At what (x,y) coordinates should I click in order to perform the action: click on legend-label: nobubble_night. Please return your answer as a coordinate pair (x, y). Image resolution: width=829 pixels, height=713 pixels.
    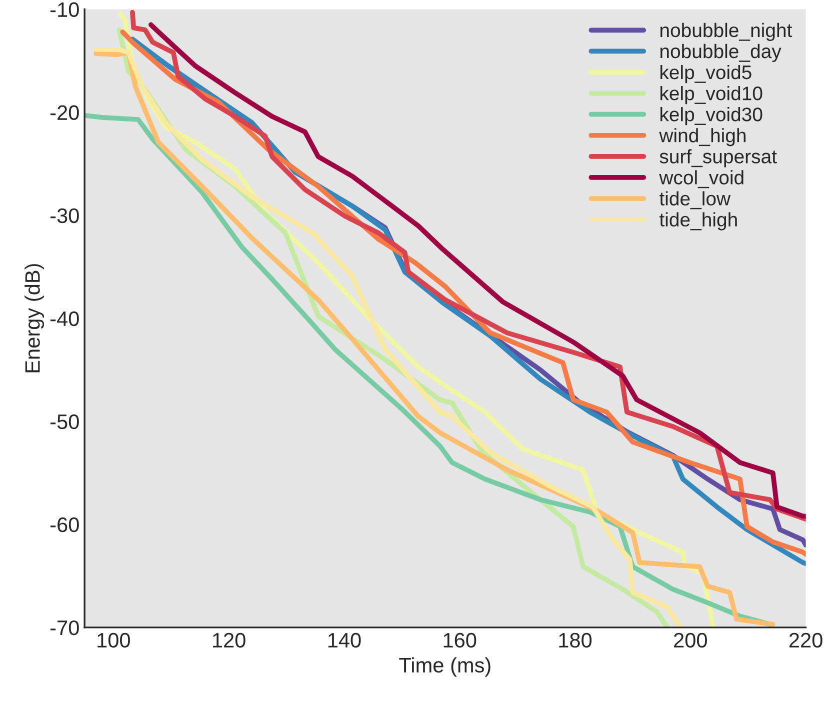
    Looking at the image, I should click on (726, 32).